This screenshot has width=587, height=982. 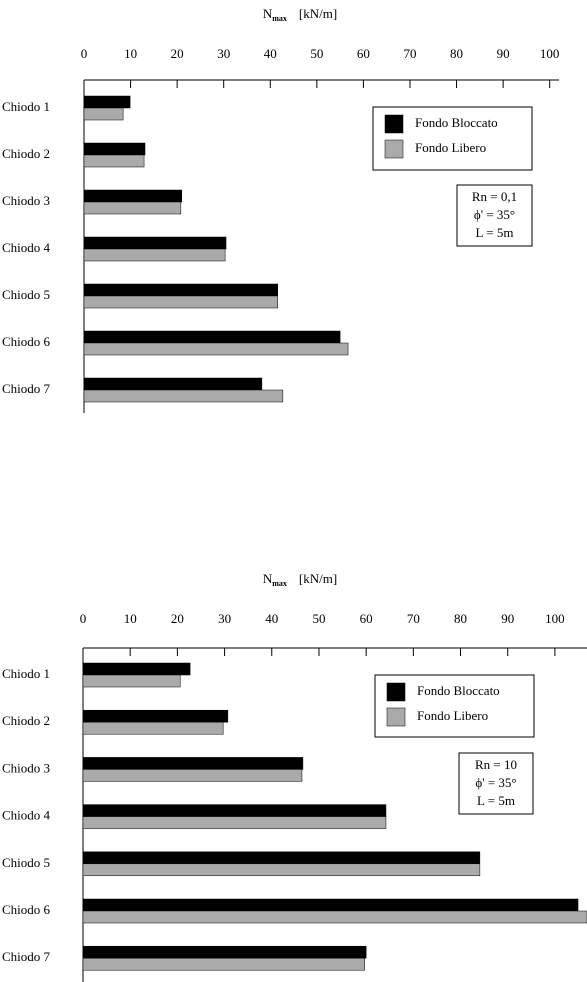 I want to click on annotation: Rn = 0,1, so click(x=494, y=196).